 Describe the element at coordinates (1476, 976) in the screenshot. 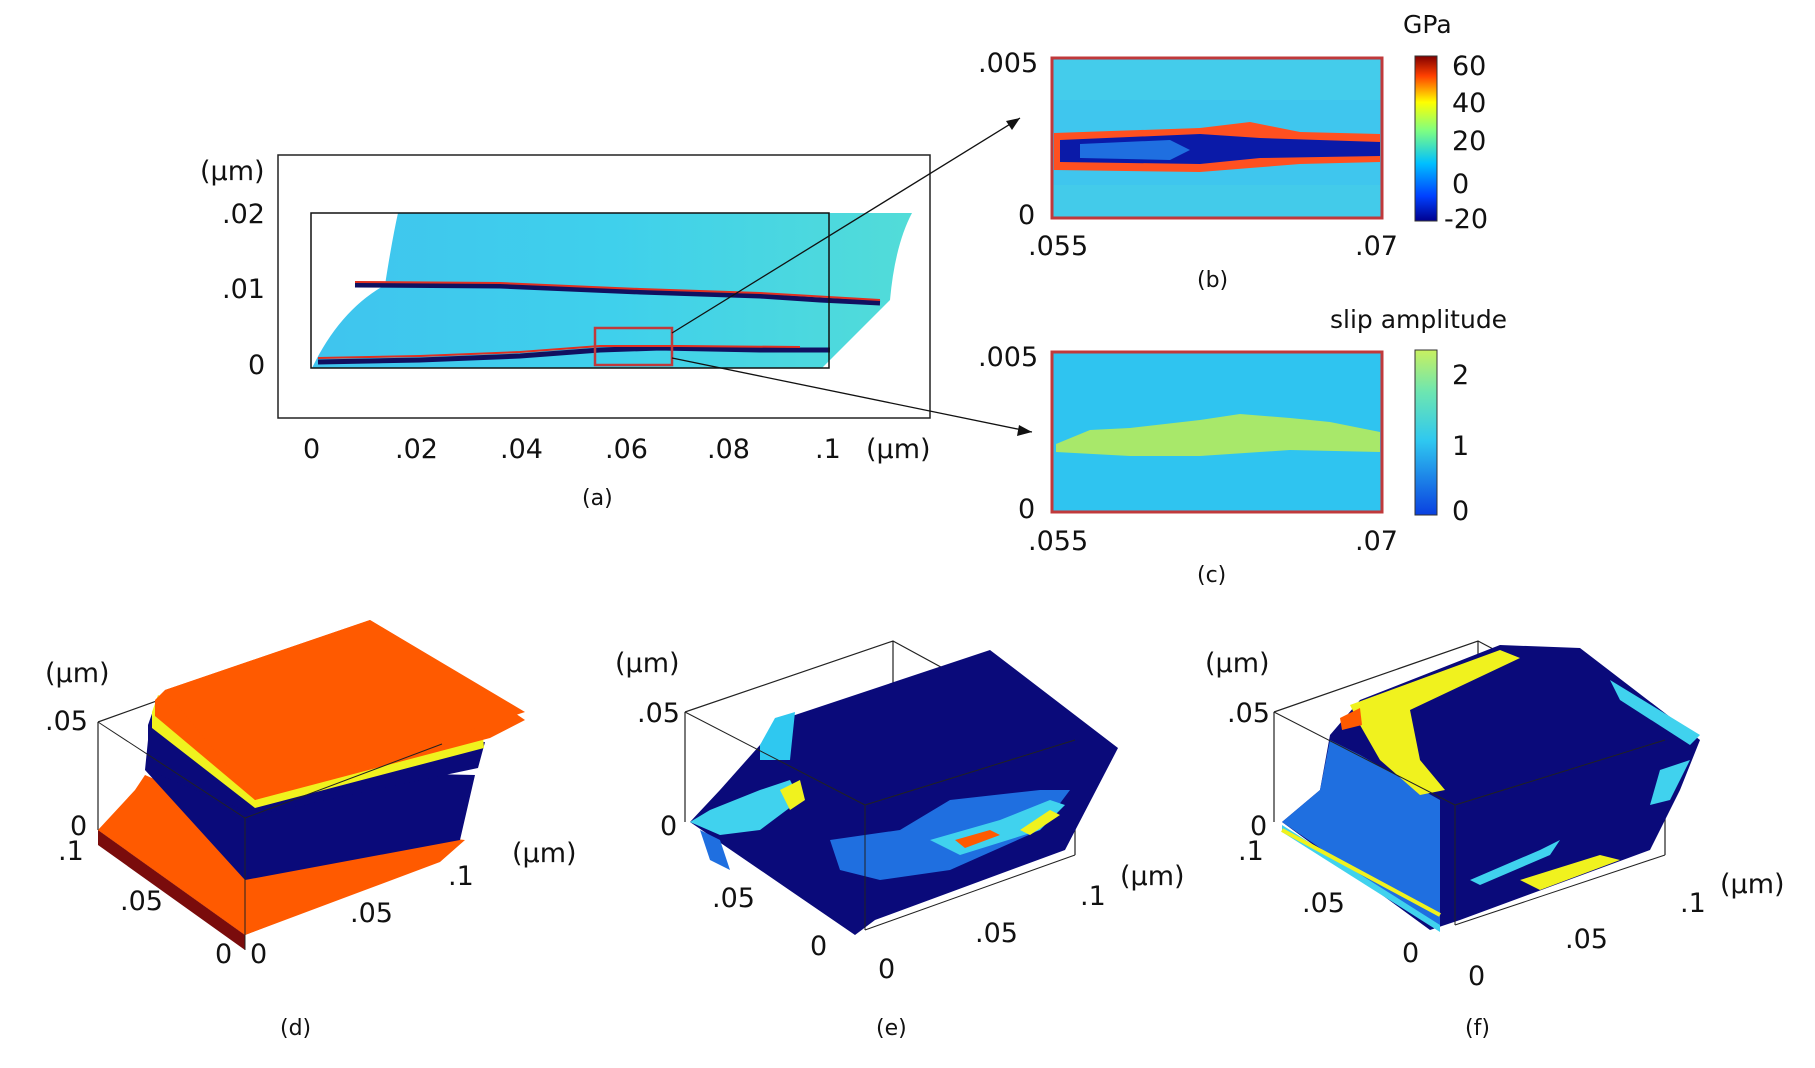

I see `panel-f-x-tick: 0` at that location.